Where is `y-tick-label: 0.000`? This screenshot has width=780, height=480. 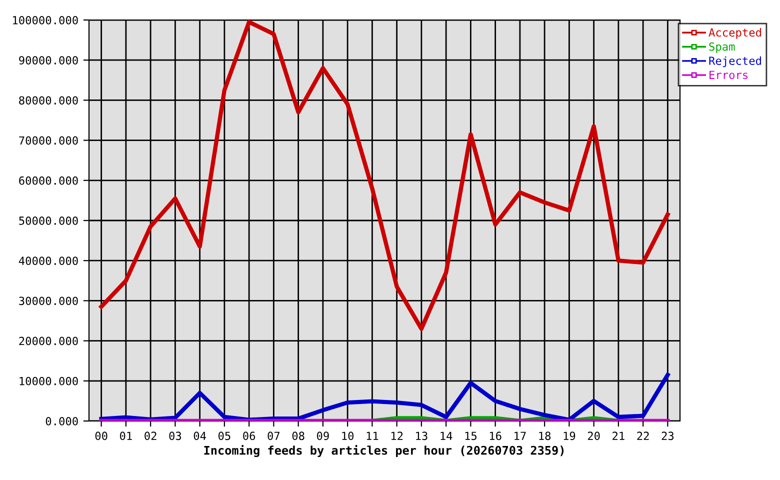 y-tick-label: 0.000 is located at coordinates (62, 421).